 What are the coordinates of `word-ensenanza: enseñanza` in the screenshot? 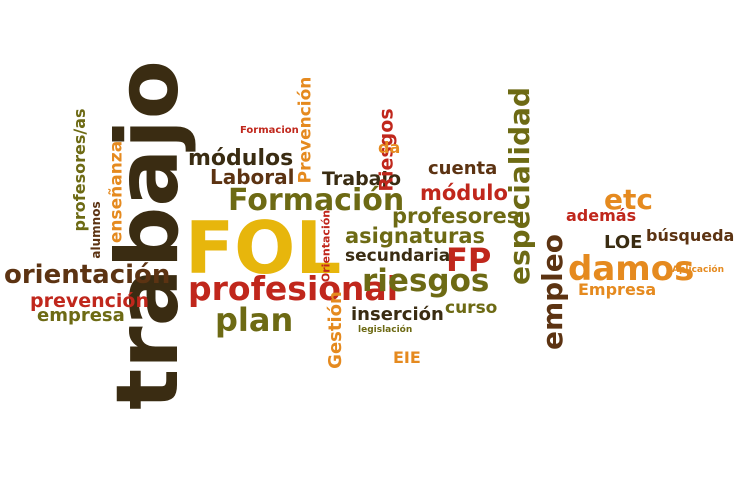 It's located at (116, 192).